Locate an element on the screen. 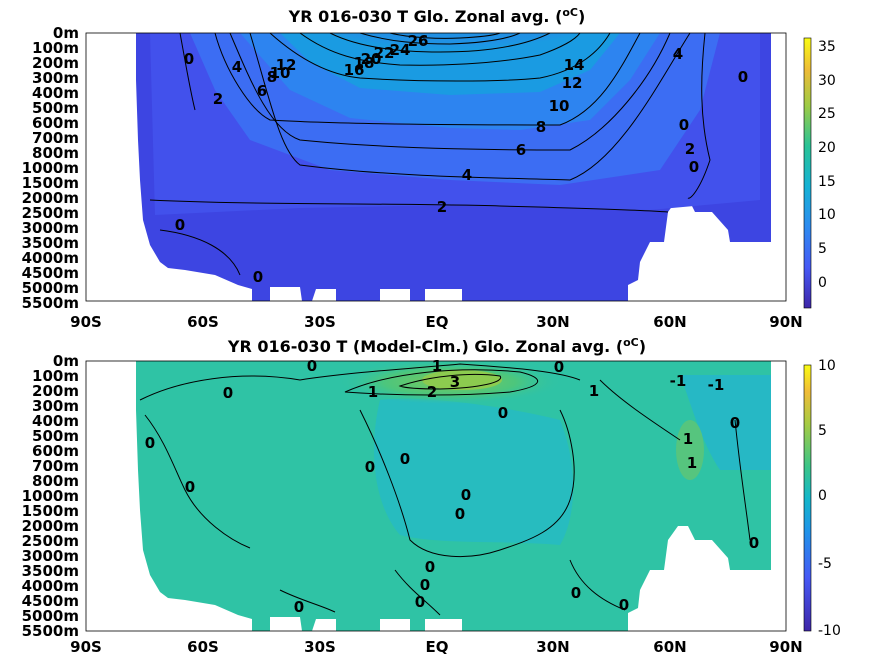 This screenshot has height=656, width=875. y-tick-label: 3500m is located at coordinates (50, 243).